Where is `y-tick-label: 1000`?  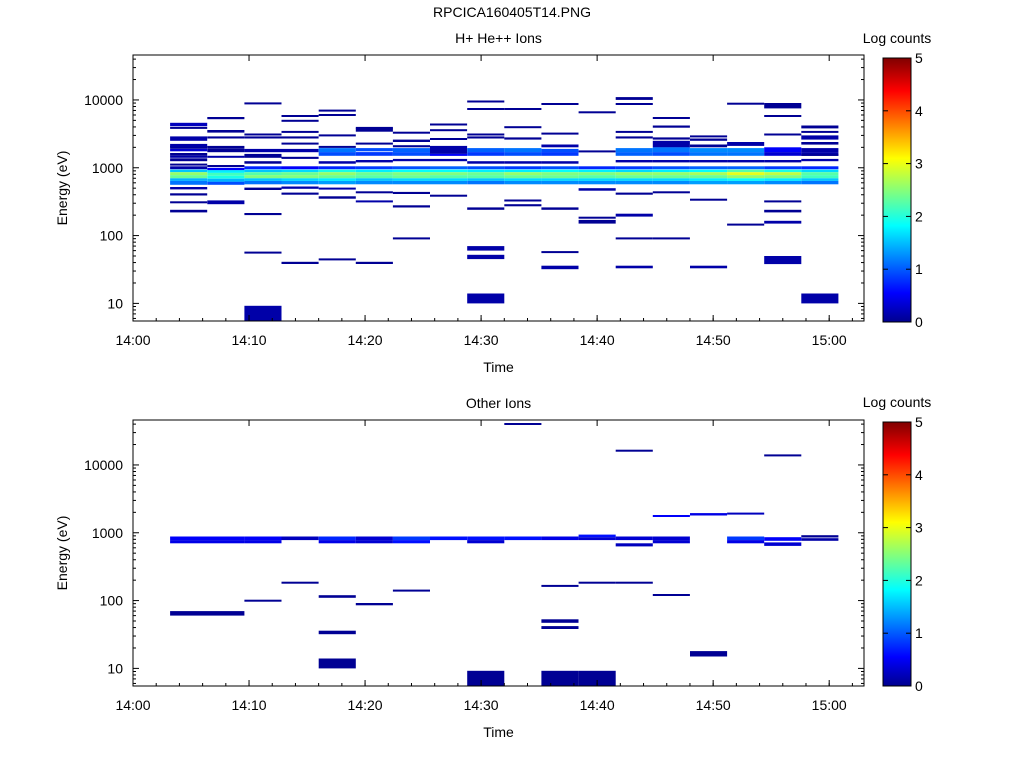
y-tick-label: 1000 is located at coordinates (107, 533).